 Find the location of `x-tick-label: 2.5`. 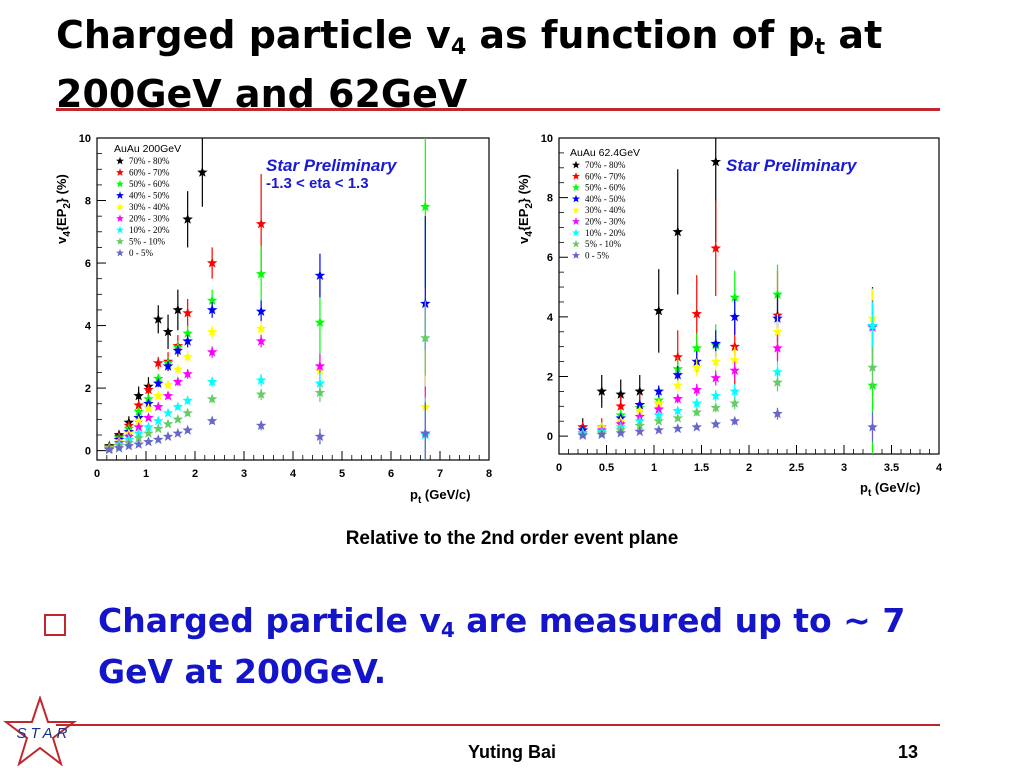

x-tick-label: 2.5 is located at coordinates (796, 468).